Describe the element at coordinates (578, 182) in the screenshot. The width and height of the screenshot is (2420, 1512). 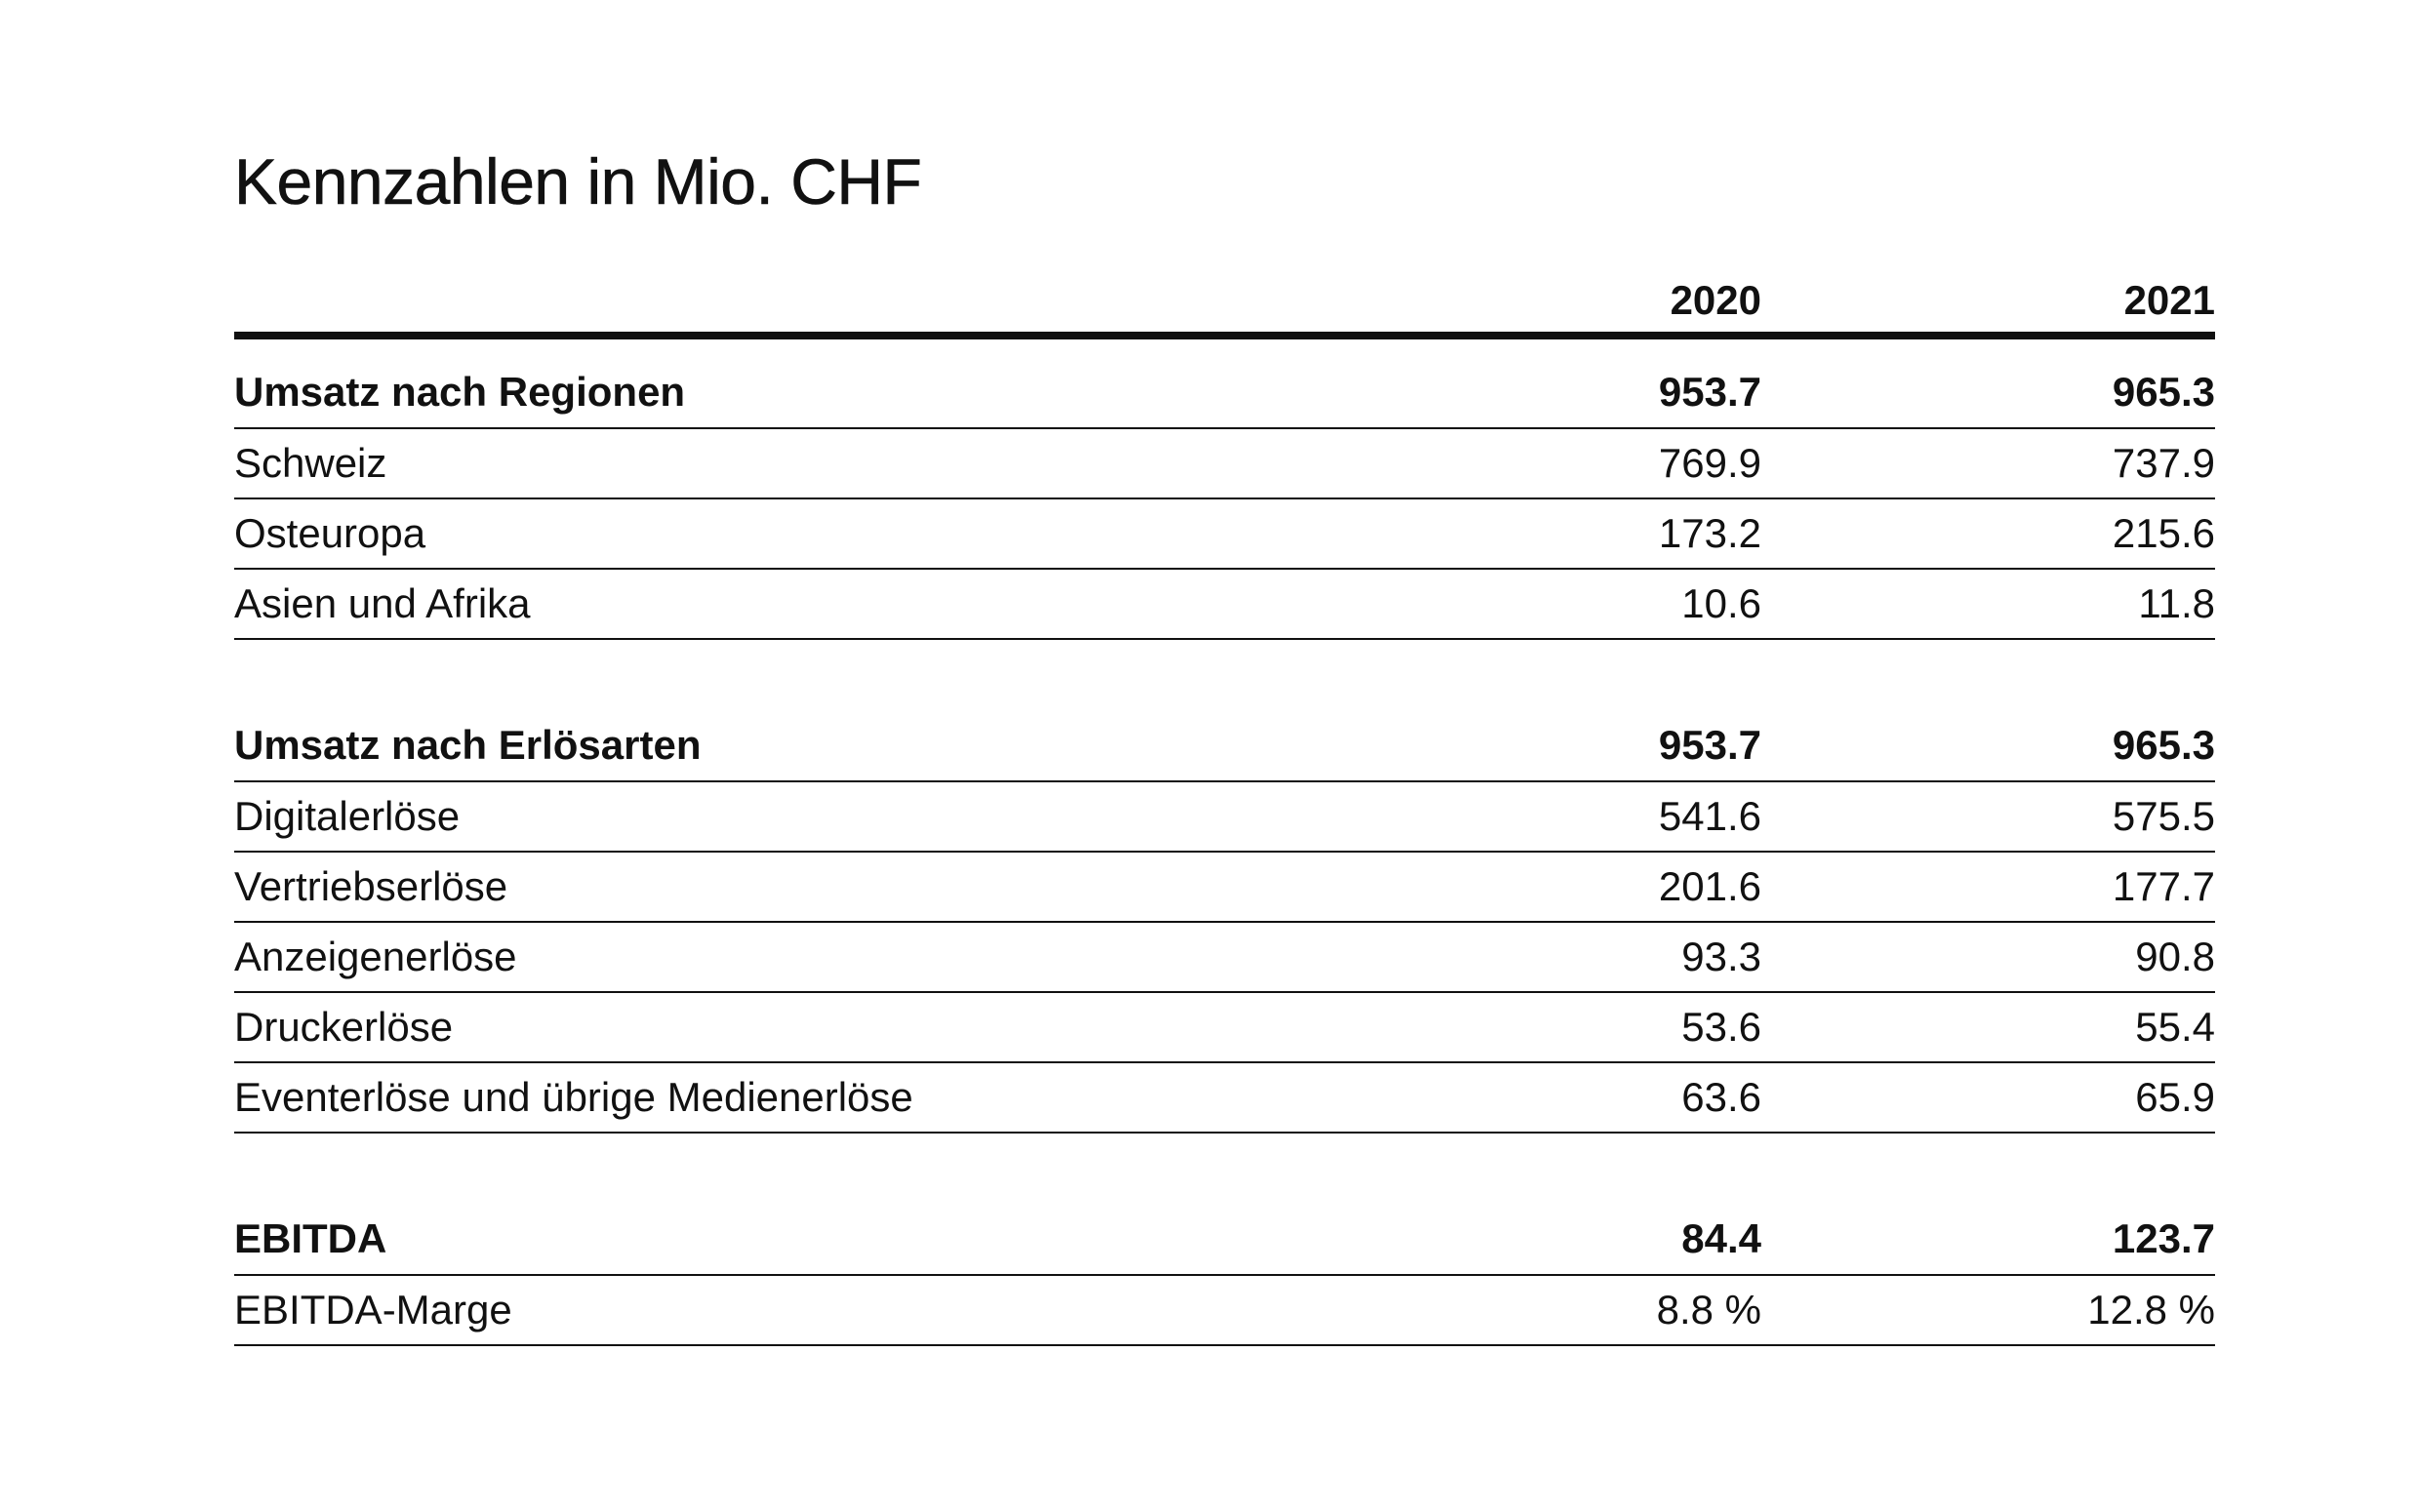
I see `page-title: Kennzahlen in Mio. CHF` at that location.